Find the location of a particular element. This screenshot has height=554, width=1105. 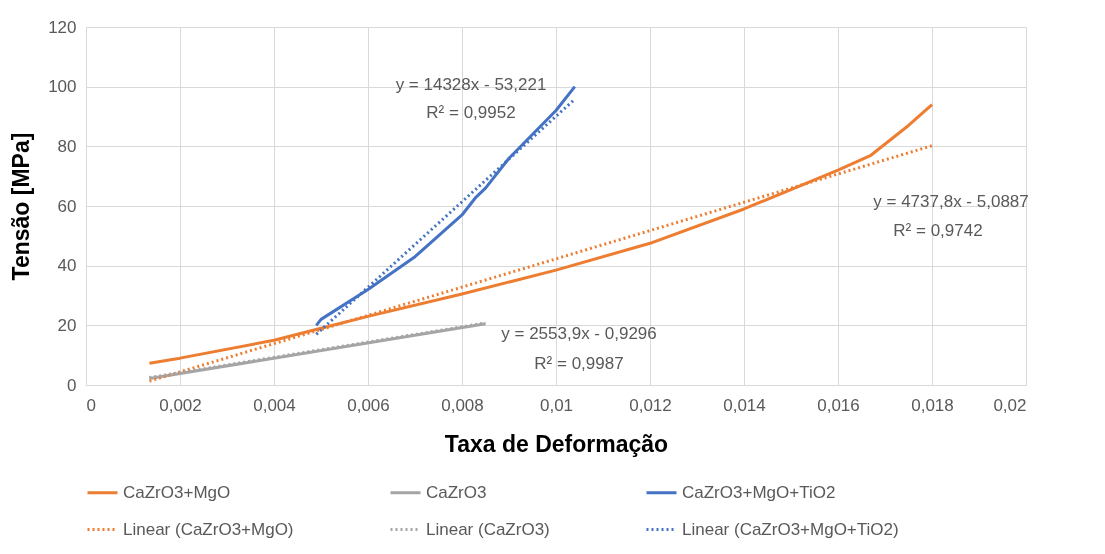

annotation: R² = 0,9952 is located at coordinates (471, 112).